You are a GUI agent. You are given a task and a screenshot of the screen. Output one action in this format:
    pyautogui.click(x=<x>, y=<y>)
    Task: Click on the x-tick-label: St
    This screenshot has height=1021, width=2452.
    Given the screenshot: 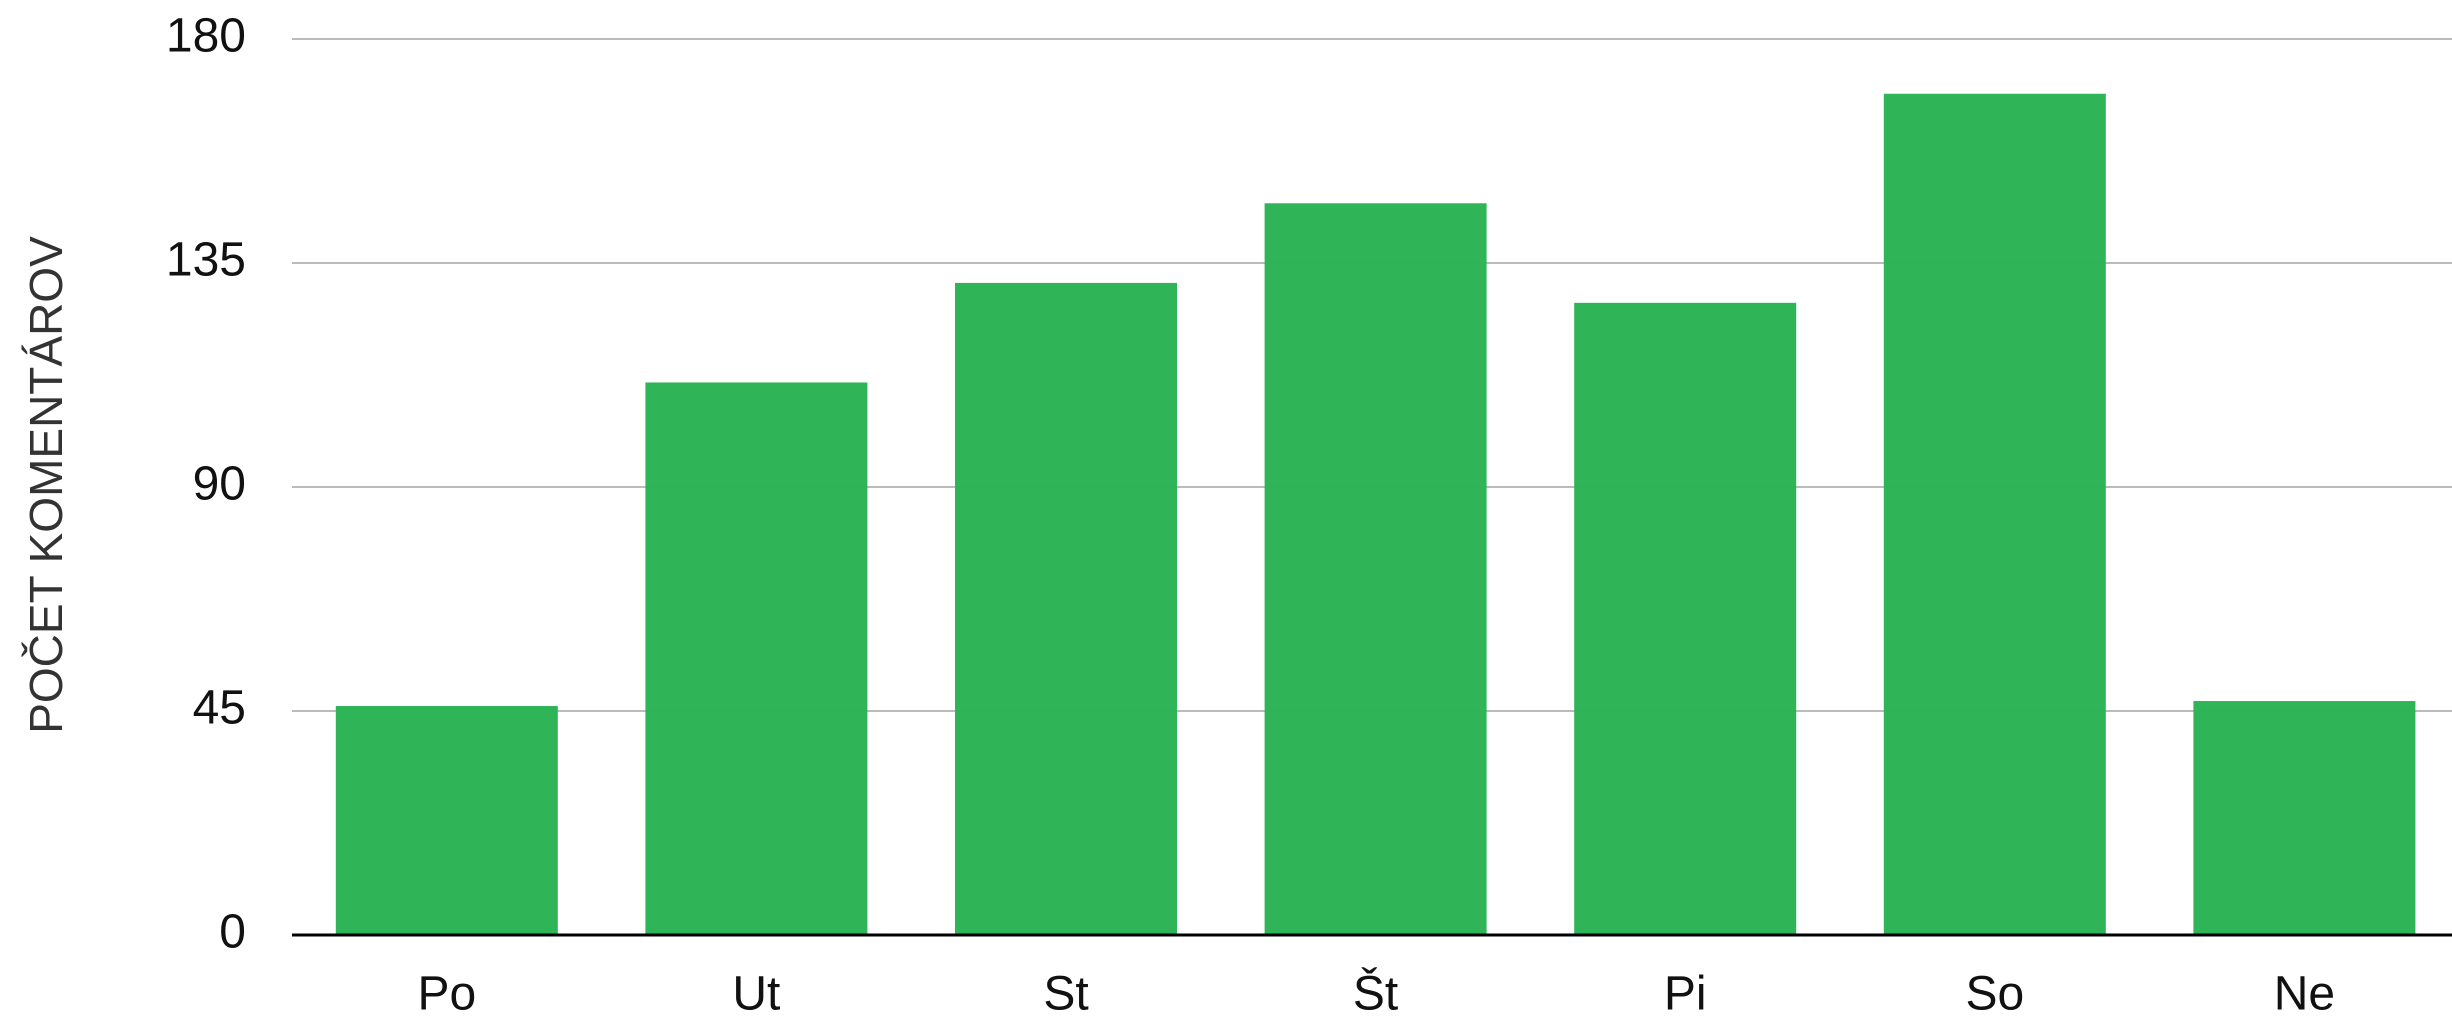 What is the action you would take?
    pyautogui.click(x=1065, y=994)
    